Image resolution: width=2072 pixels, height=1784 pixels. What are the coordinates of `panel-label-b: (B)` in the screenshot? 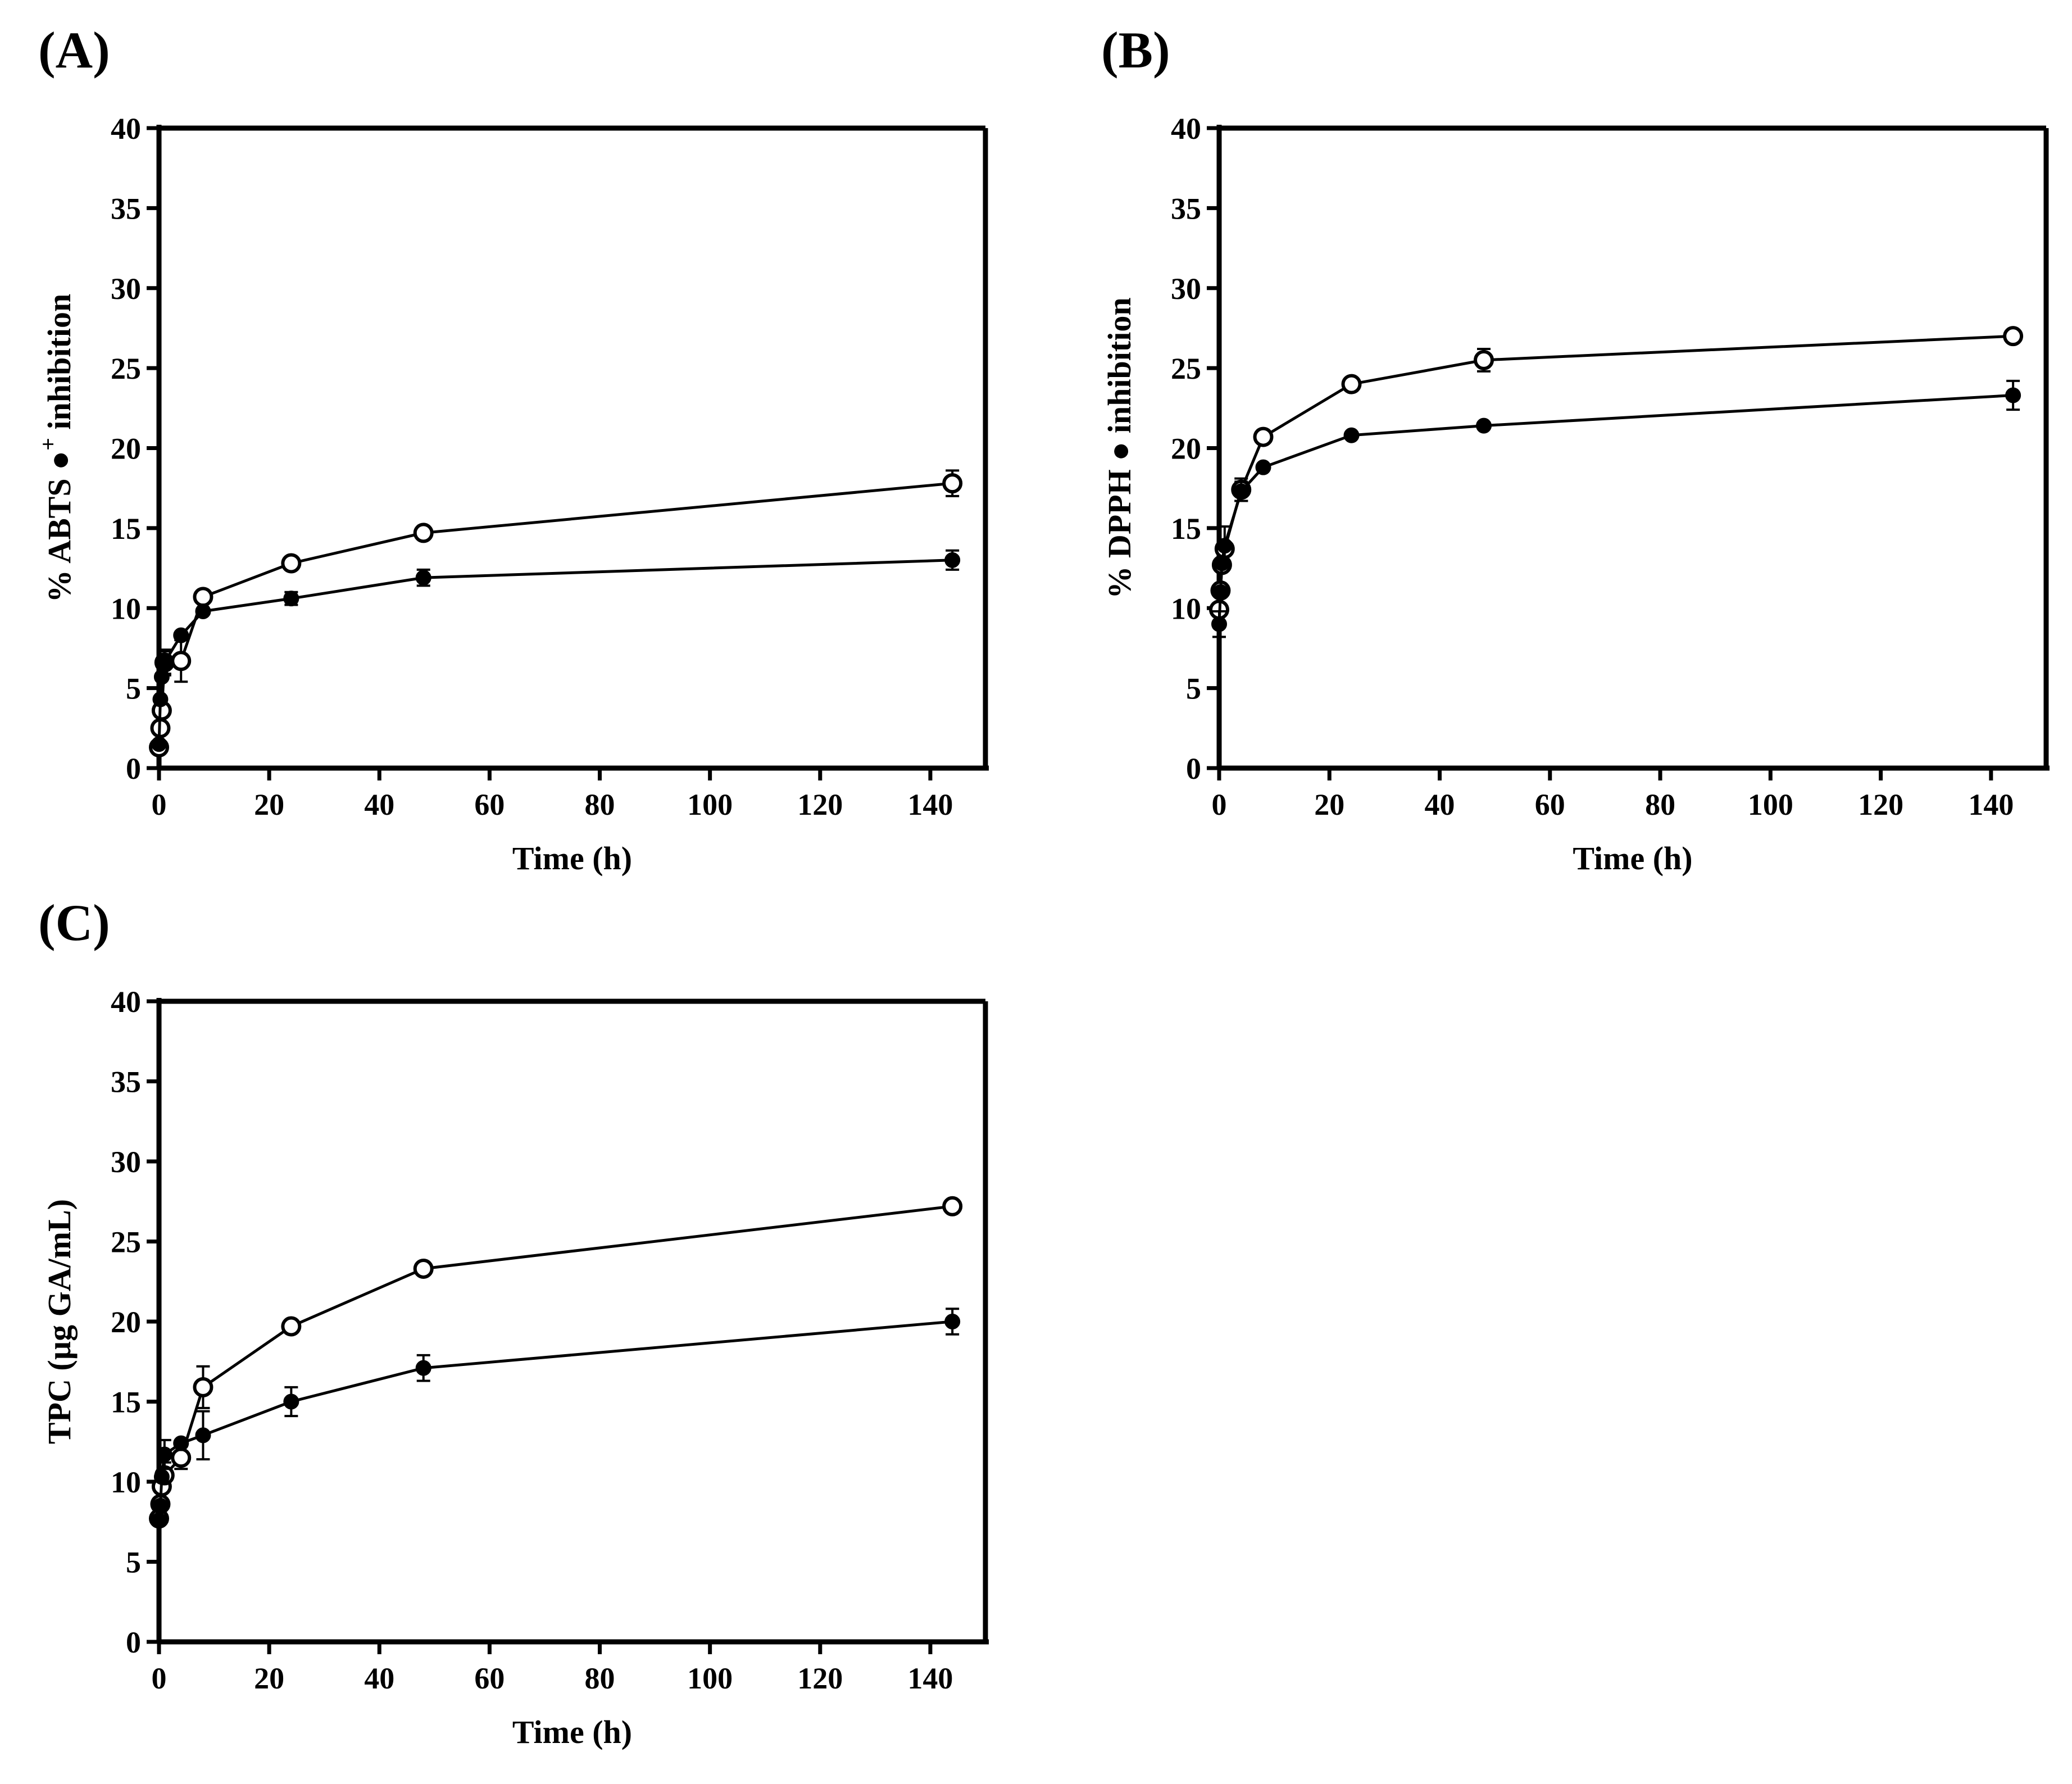 It's located at (1135, 50).